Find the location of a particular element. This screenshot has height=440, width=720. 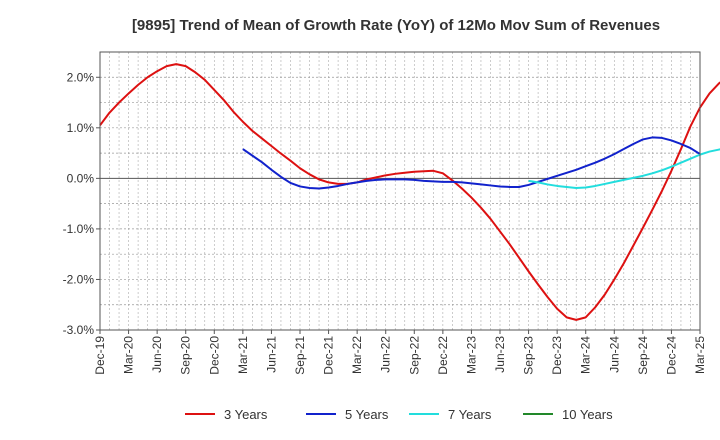

legend-item-10-years: 10 Years is located at coordinates (568, 414).